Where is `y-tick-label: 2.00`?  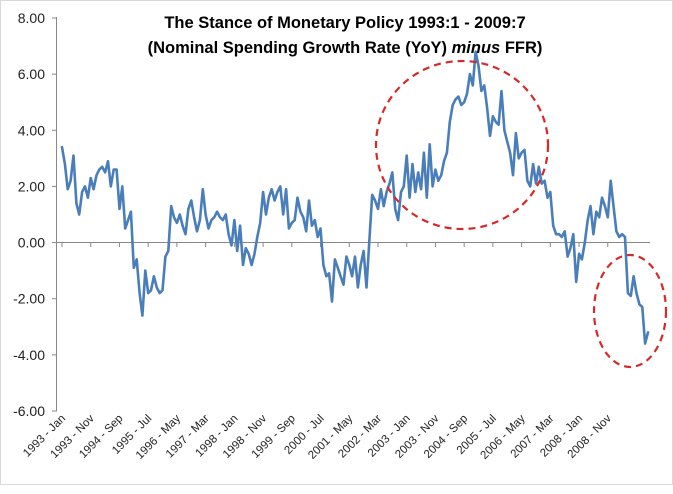 y-tick-label: 2.00 is located at coordinates (31, 186).